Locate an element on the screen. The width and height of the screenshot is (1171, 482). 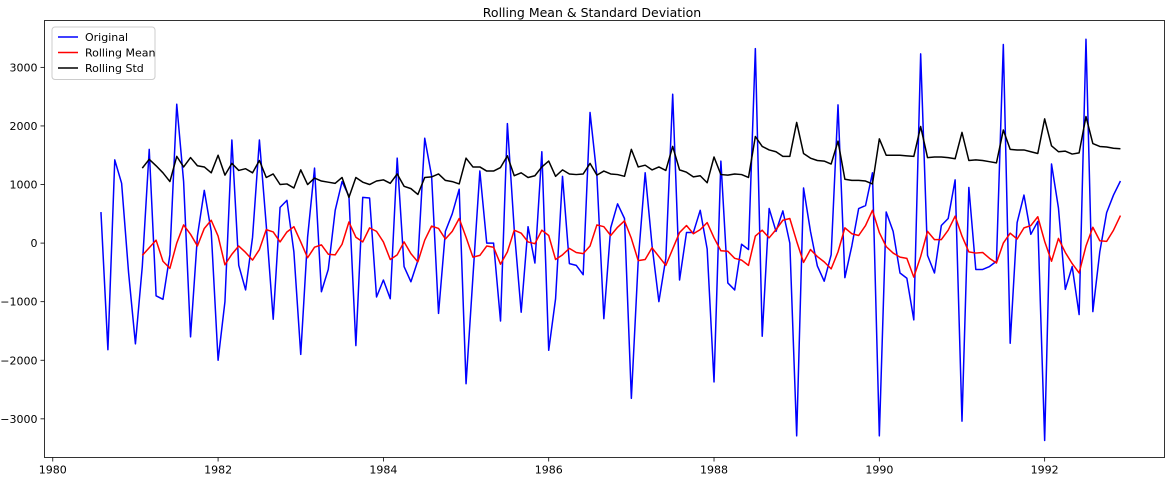
legend: Original Rolling Mean Rolling Std is located at coordinates (103, 53).